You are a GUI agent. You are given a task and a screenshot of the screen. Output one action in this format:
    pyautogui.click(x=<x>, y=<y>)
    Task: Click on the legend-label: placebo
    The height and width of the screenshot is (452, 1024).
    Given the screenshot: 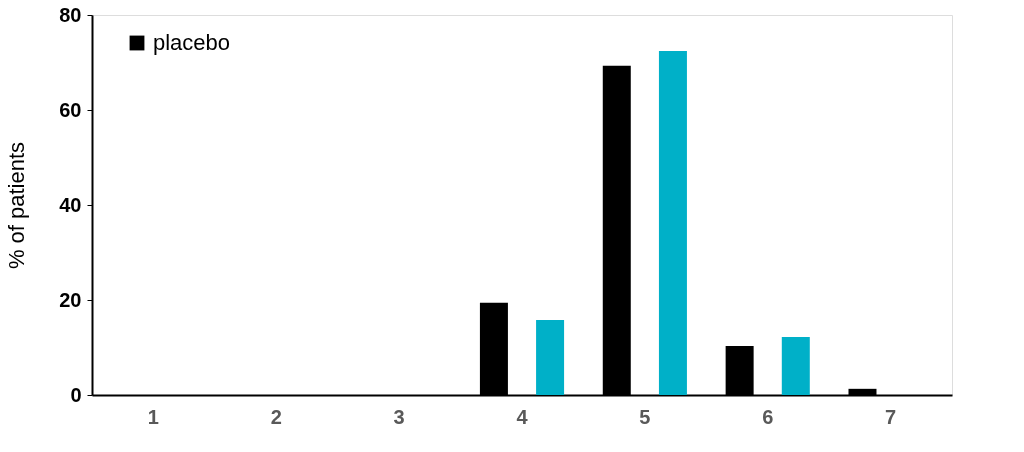 What is the action you would take?
    pyautogui.click(x=192, y=42)
    